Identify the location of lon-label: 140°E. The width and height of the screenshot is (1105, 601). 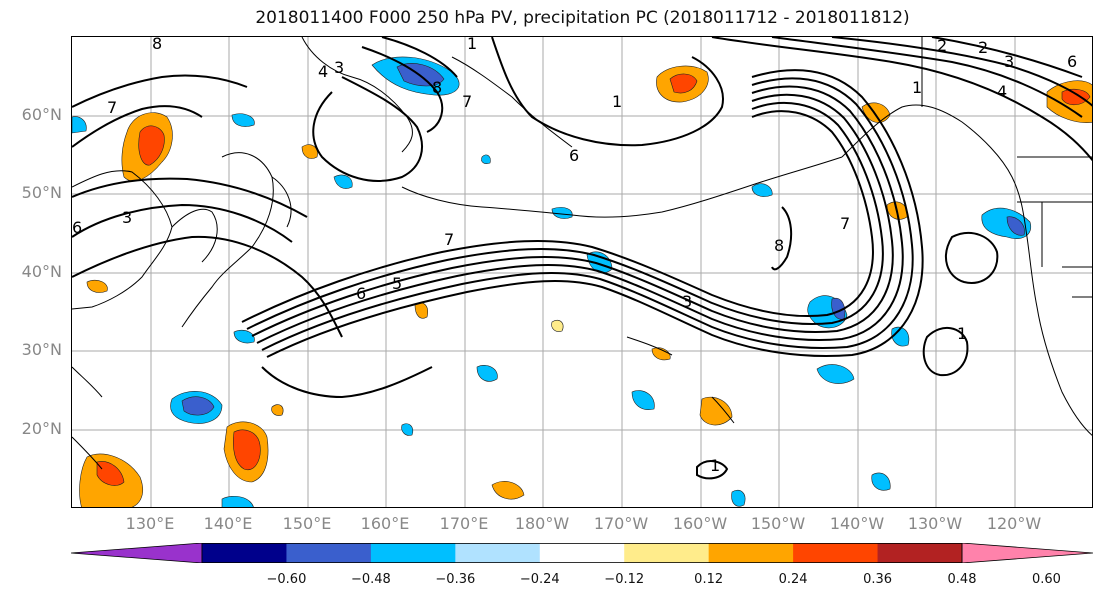
(228, 523).